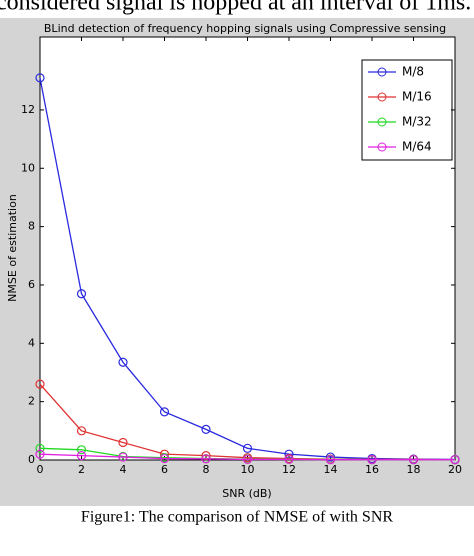 The height and width of the screenshot is (556, 474). I want to click on y-tick-label: 10, so click(28, 167).